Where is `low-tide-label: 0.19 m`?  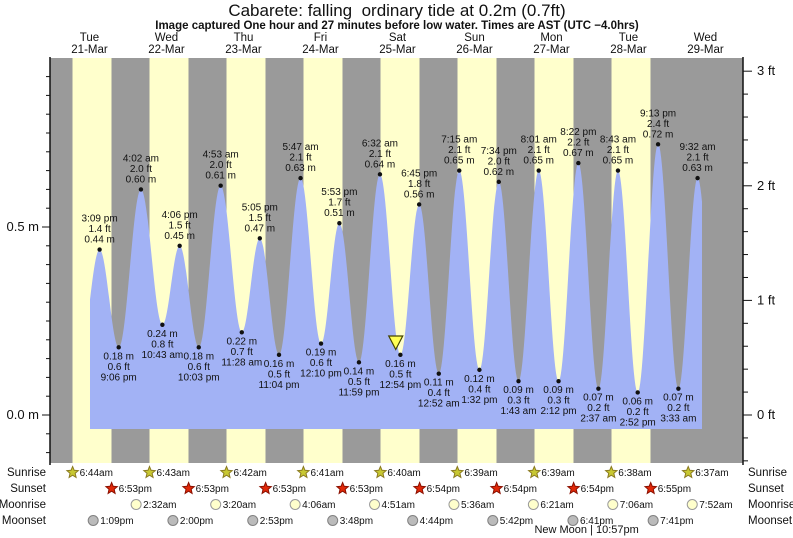 low-tide-label: 0.19 m is located at coordinates (321, 353).